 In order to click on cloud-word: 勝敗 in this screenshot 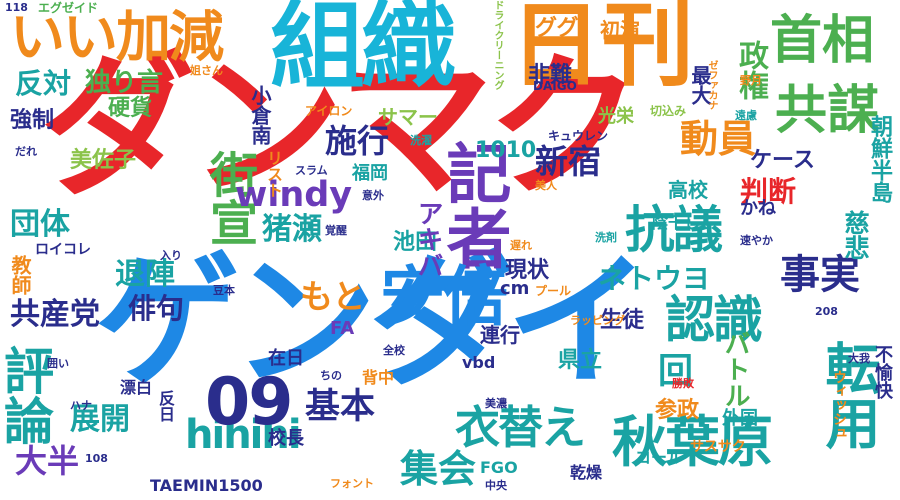, I will do `click(683, 383)`.